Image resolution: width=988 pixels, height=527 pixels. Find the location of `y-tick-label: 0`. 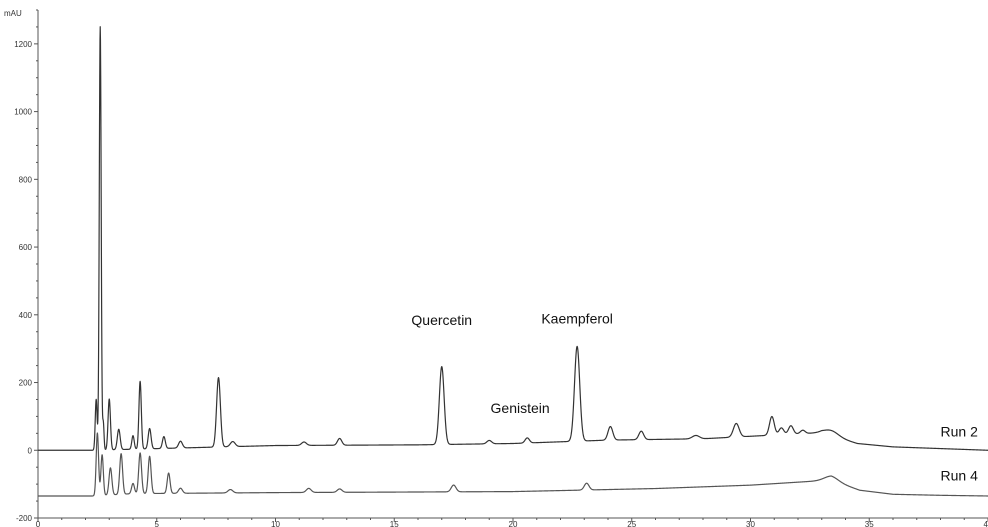

y-tick-label: 0 is located at coordinates (30, 450).